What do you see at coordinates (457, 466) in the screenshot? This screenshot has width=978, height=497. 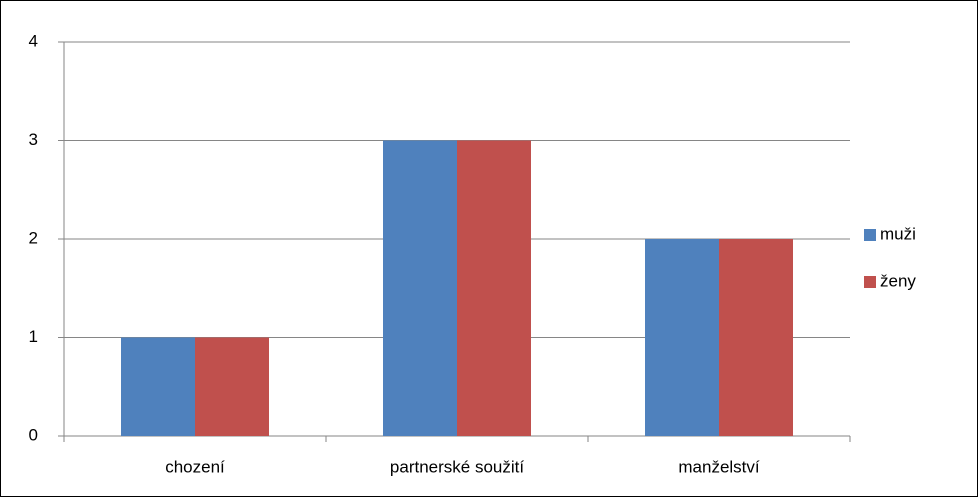 I see `x-tick-label: partnerské soužití` at bounding box center [457, 466].